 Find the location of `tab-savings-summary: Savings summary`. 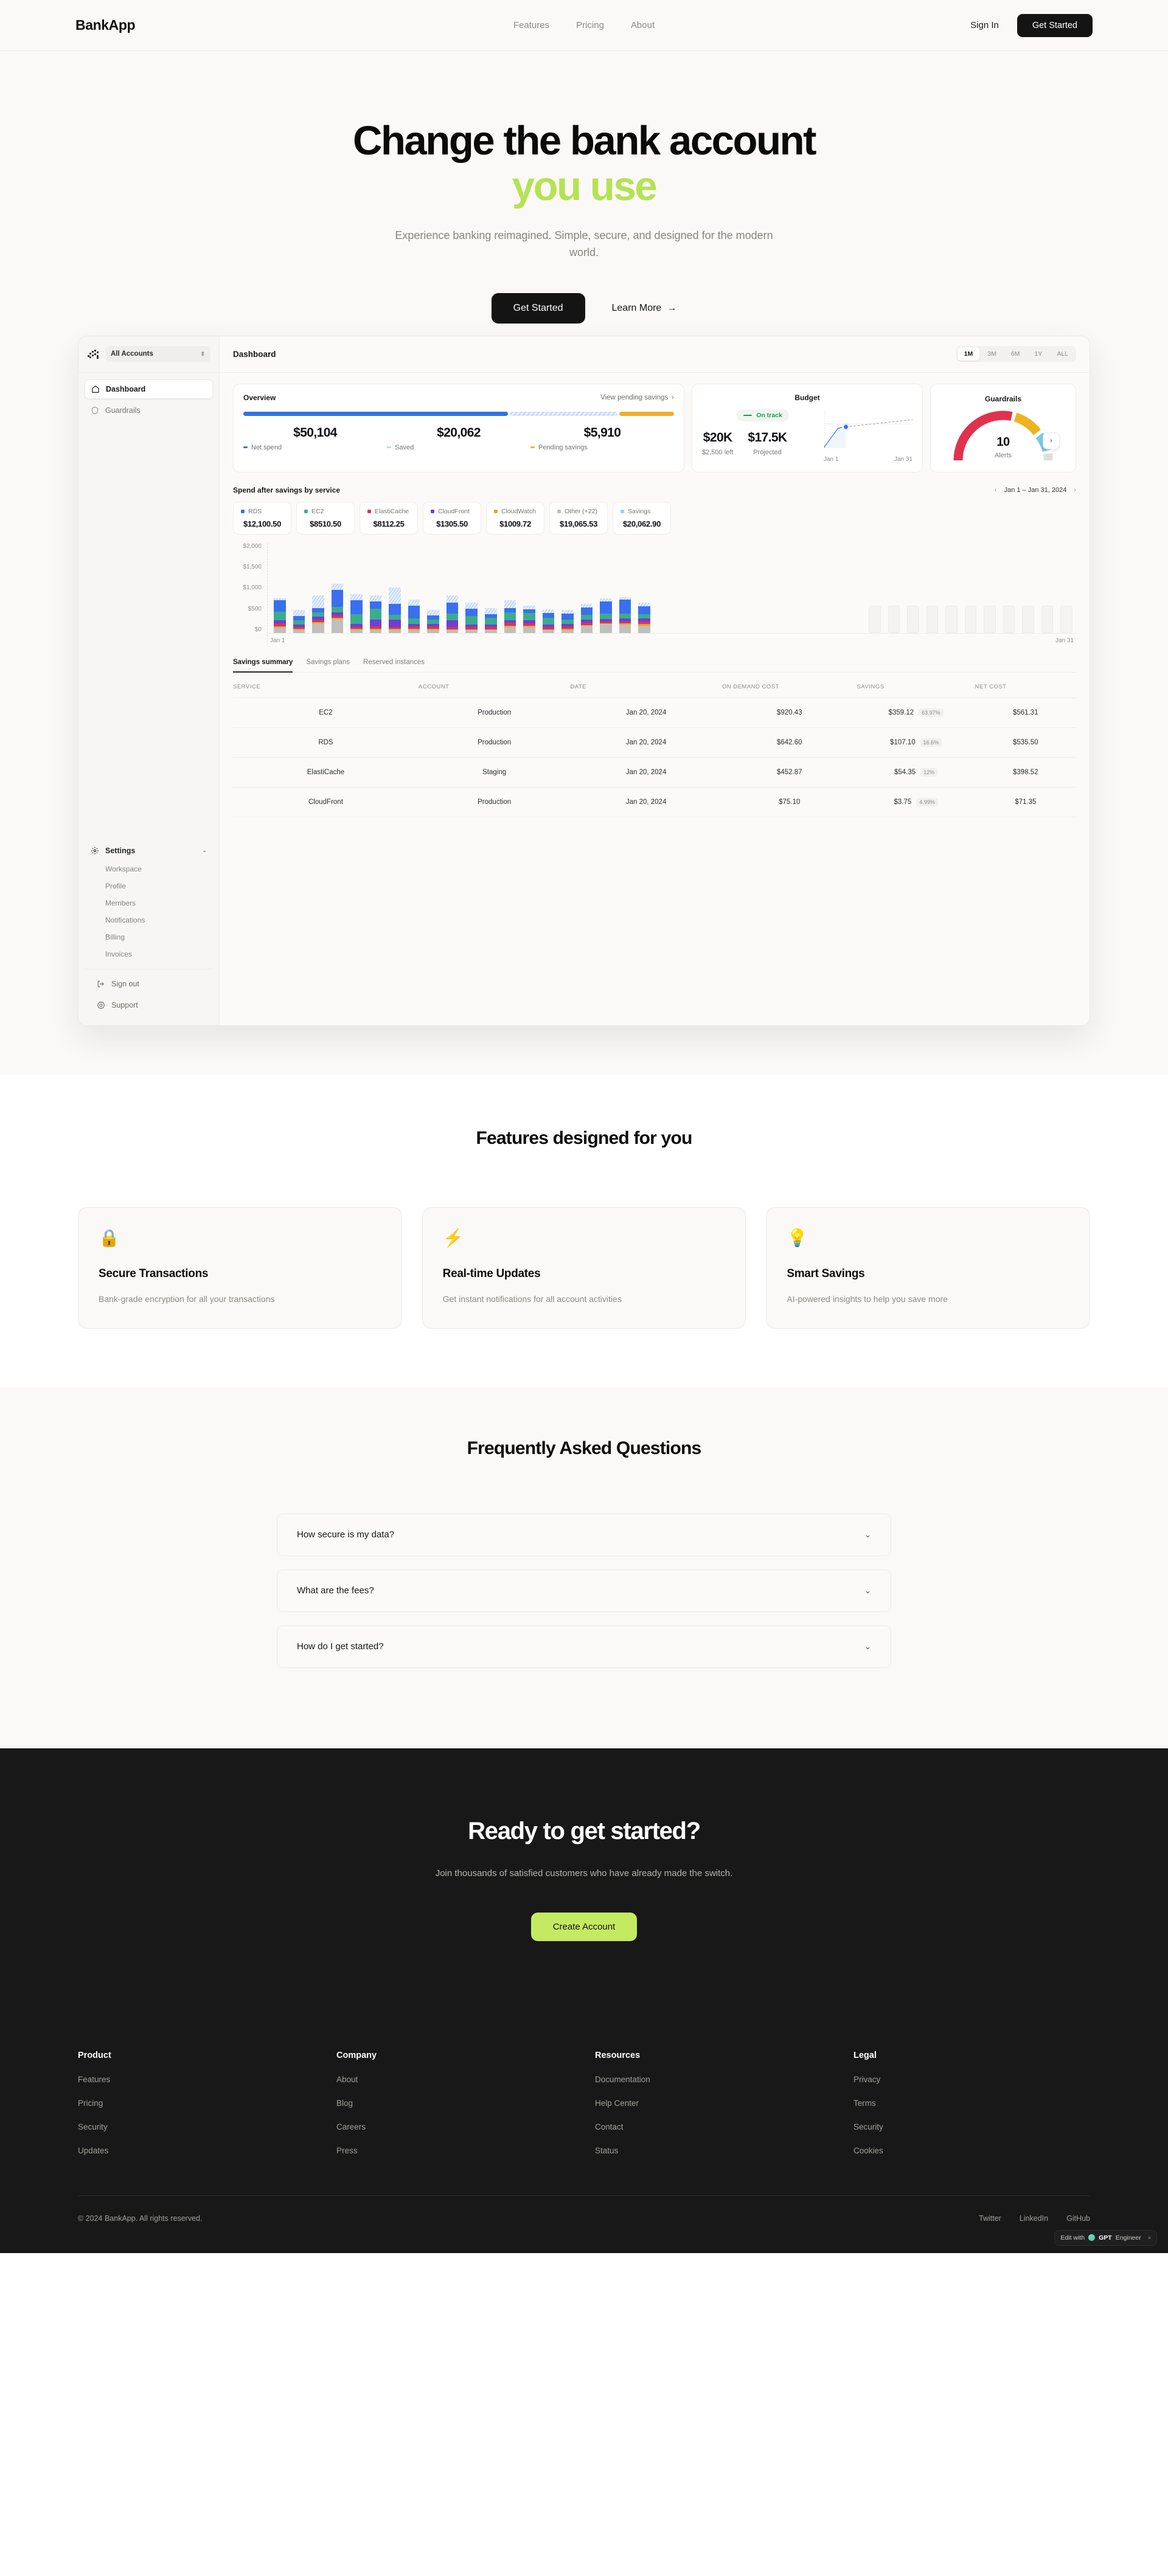

tab-savings-summary: Savings summary is located at coordinates (263, 666).